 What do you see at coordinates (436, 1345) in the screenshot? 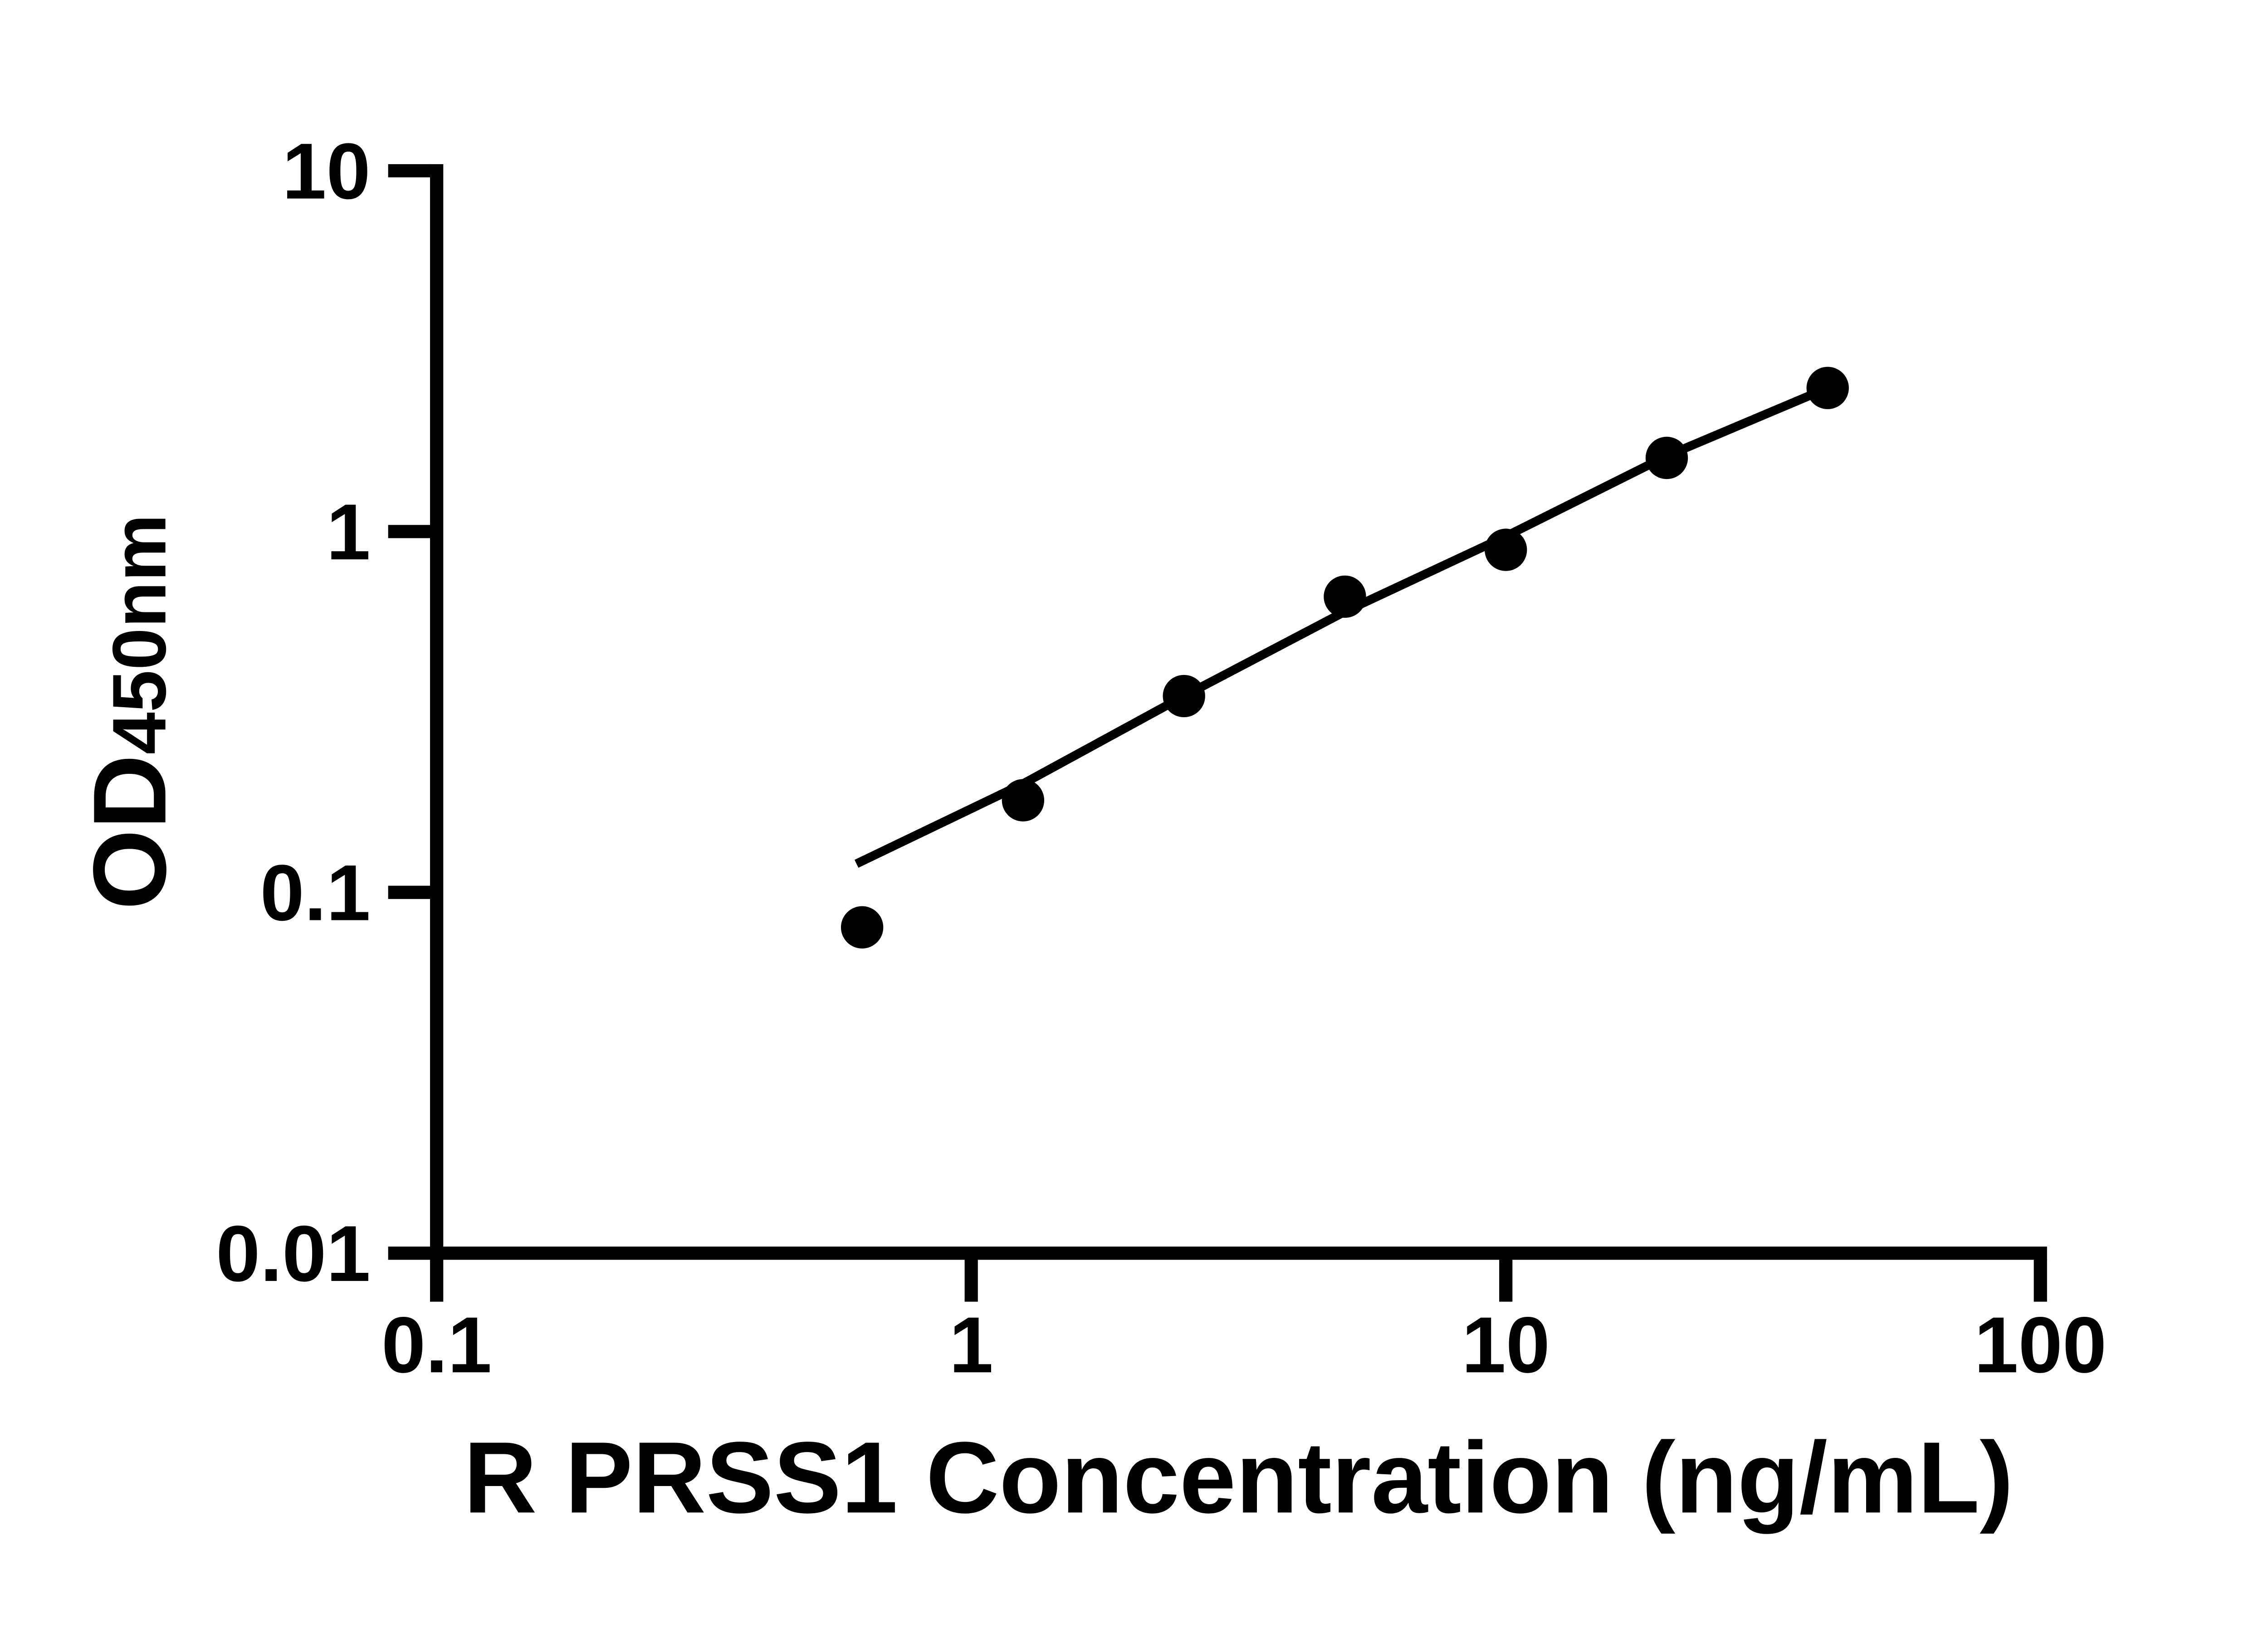
I see `x-tick-label: 0.1` at bounding box center [436, 1345].